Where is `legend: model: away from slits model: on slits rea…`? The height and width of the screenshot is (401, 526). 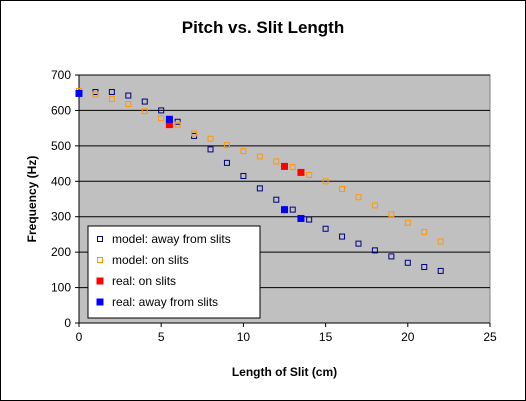
legend: model: away from slits model: on slits rea… is located at coordinates (174, 272).